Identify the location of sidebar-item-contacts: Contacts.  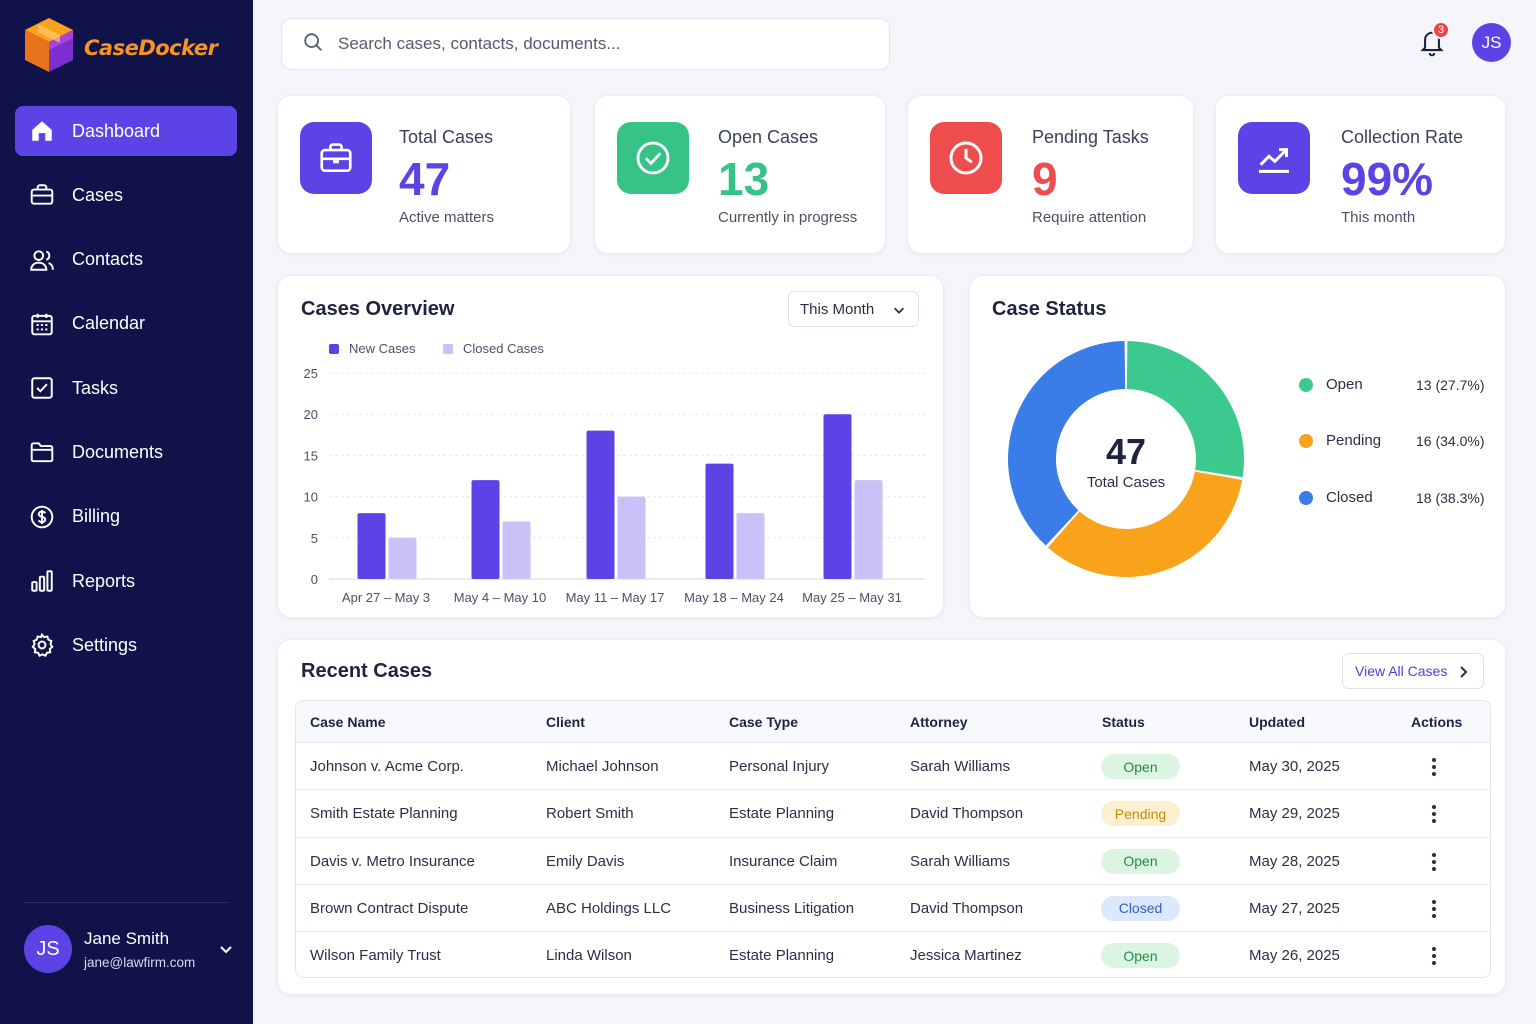
(126, 260).